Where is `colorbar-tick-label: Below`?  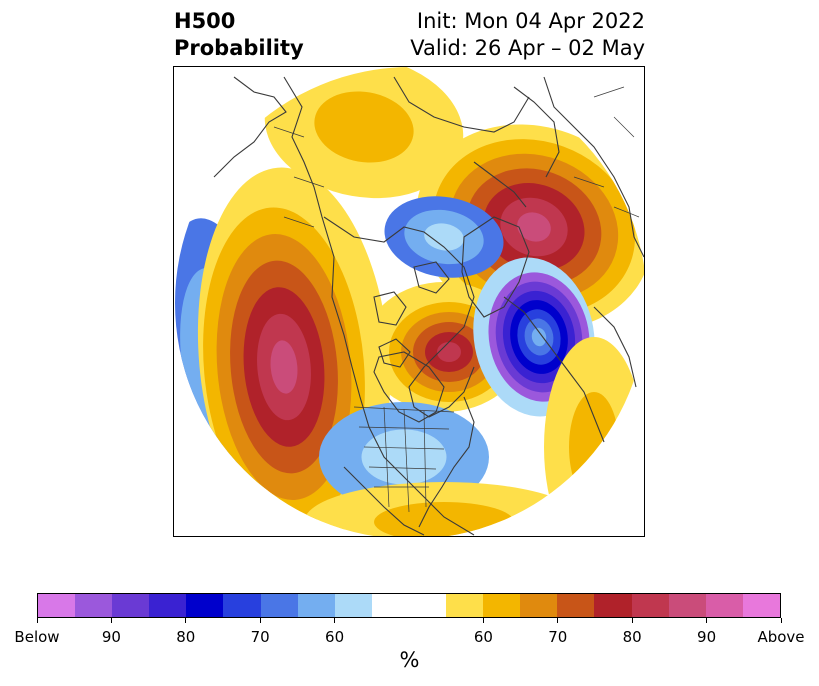
colorbar-tick-label: Below is located at coordinates (37, 637).